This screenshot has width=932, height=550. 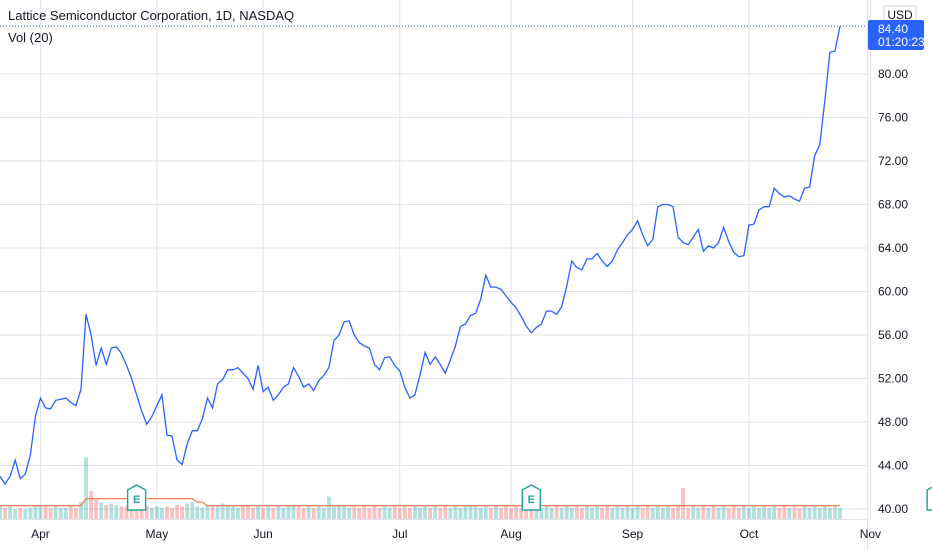 I want to click on earnings-marker-shape, so click(x=531, y=497).